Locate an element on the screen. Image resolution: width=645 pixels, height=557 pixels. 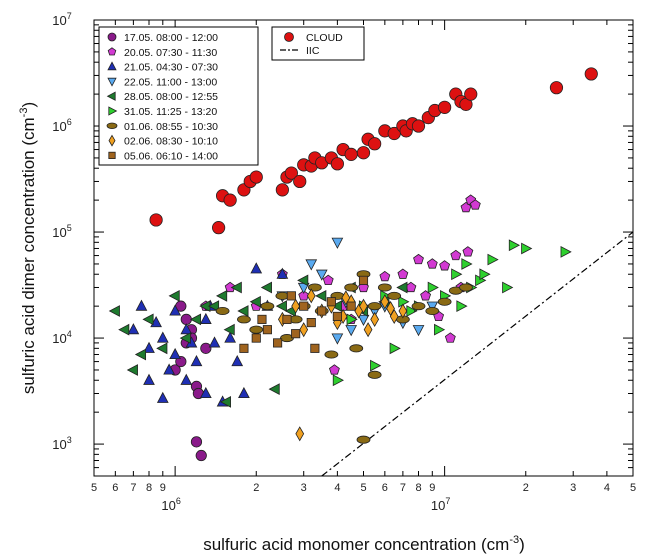
x-major-tick-label: 10⁶ is located at coordinates (170, 504).